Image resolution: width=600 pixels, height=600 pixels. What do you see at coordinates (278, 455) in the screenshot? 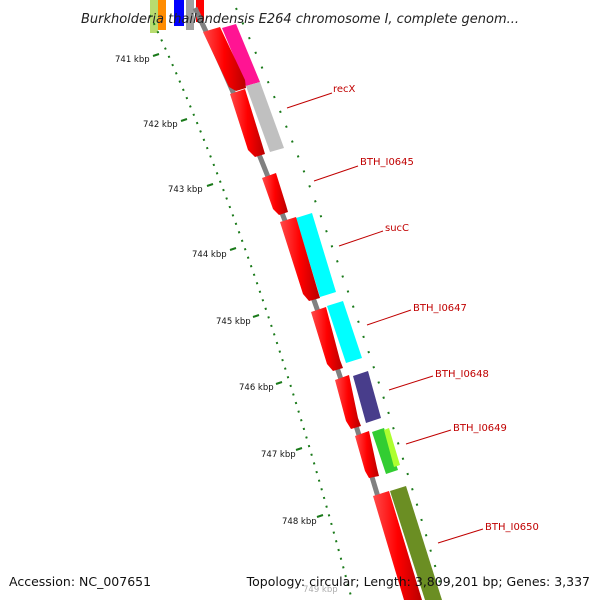
I see `tick-label: 747 kbp` at bounding box center [278, 455].